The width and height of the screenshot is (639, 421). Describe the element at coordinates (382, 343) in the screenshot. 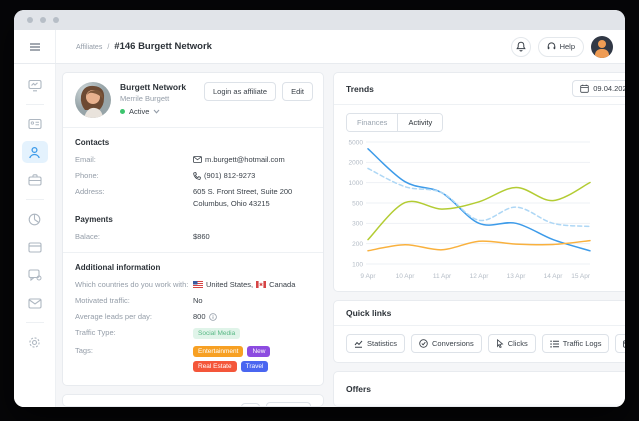

I see `statistics-label: Statistics` at that location.